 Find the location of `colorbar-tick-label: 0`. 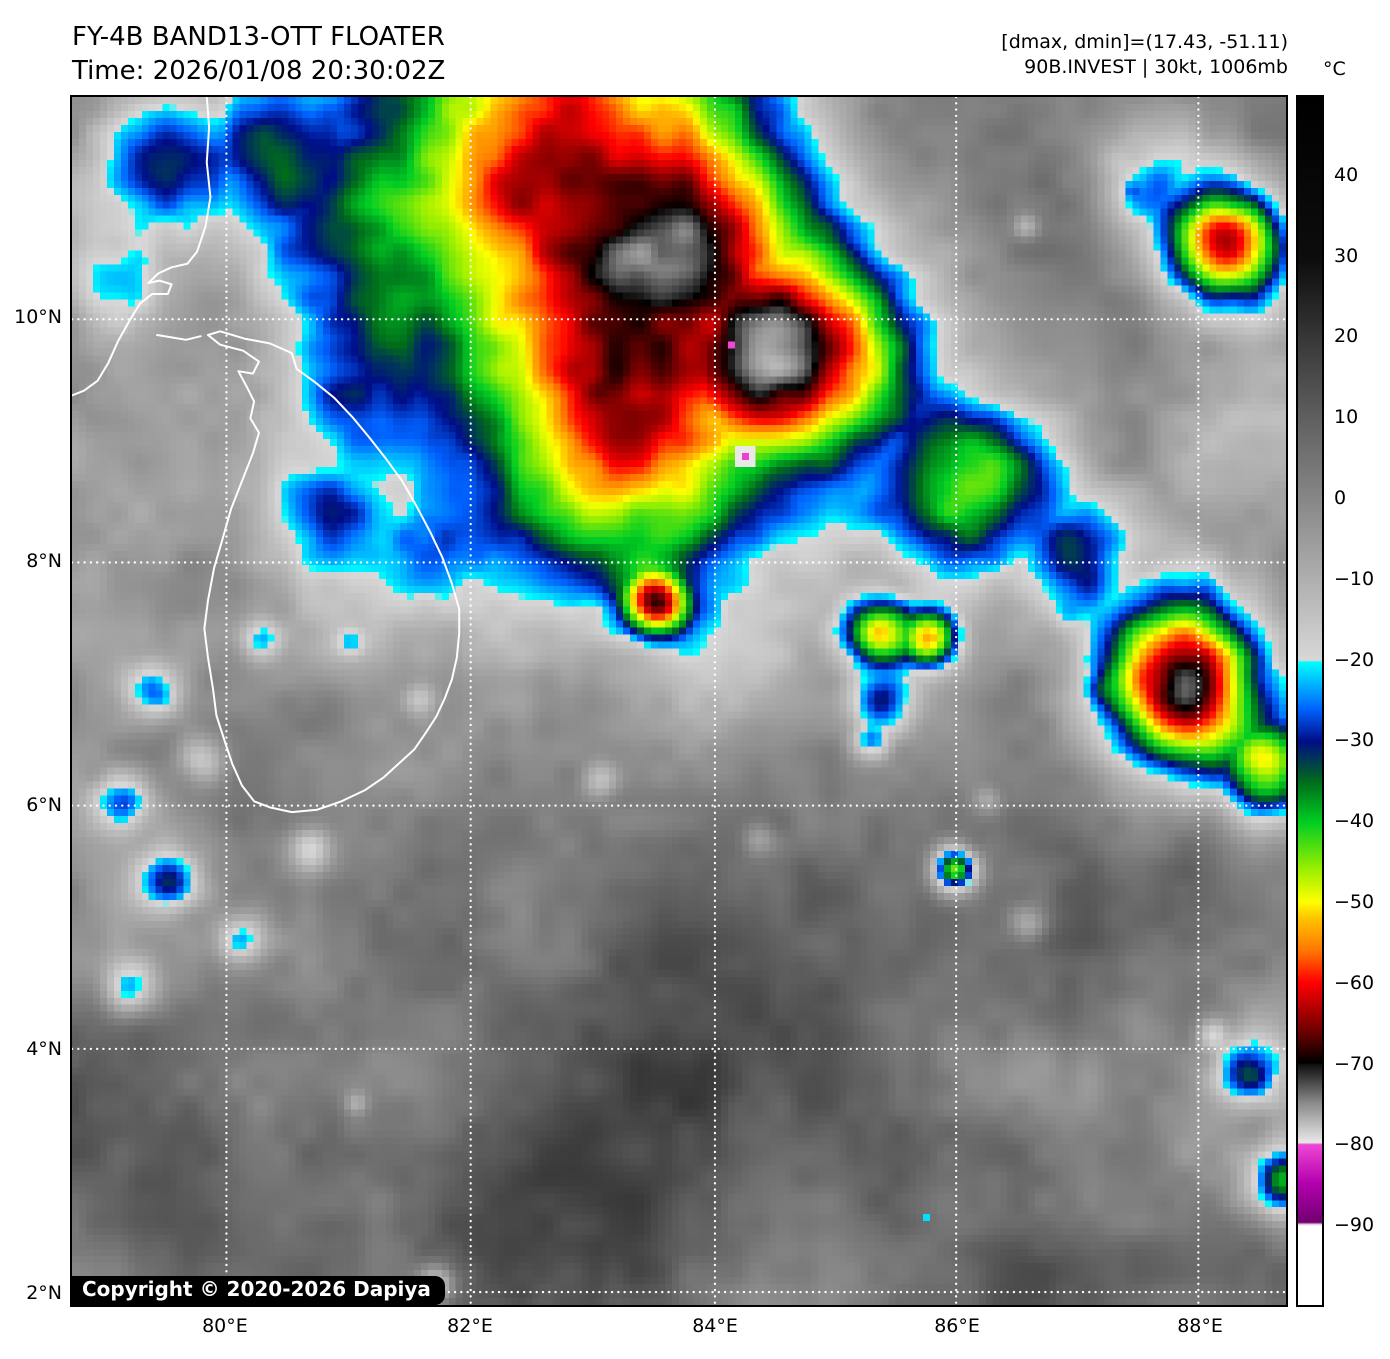

colorbar-tick-label: 0 is located at coordinates (1340, 498).